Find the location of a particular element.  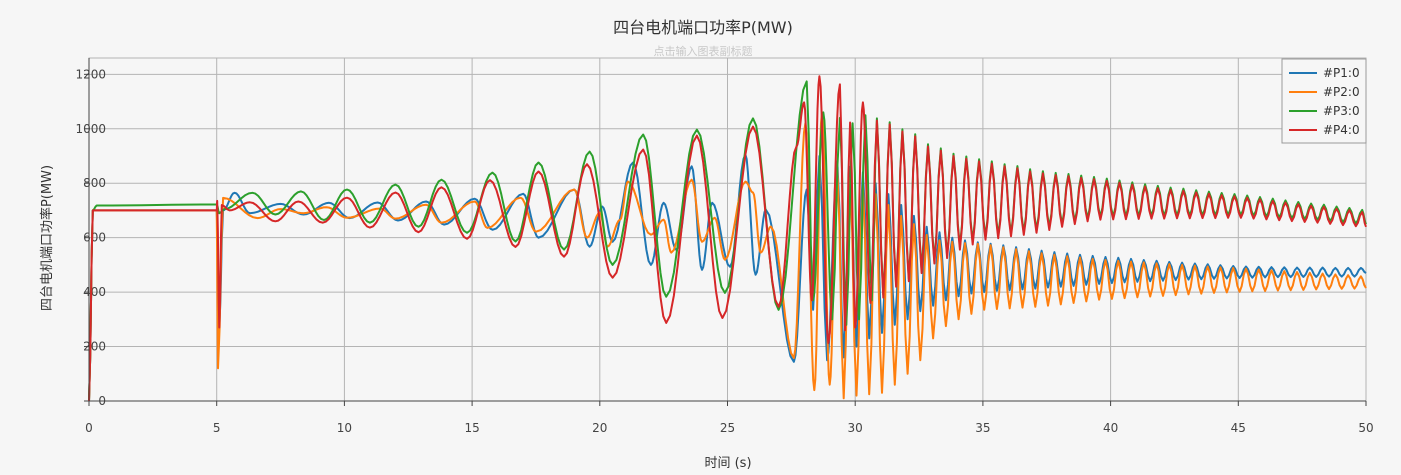

legend-item-p1: #P1:0 is located at coordinates (1324, 73).